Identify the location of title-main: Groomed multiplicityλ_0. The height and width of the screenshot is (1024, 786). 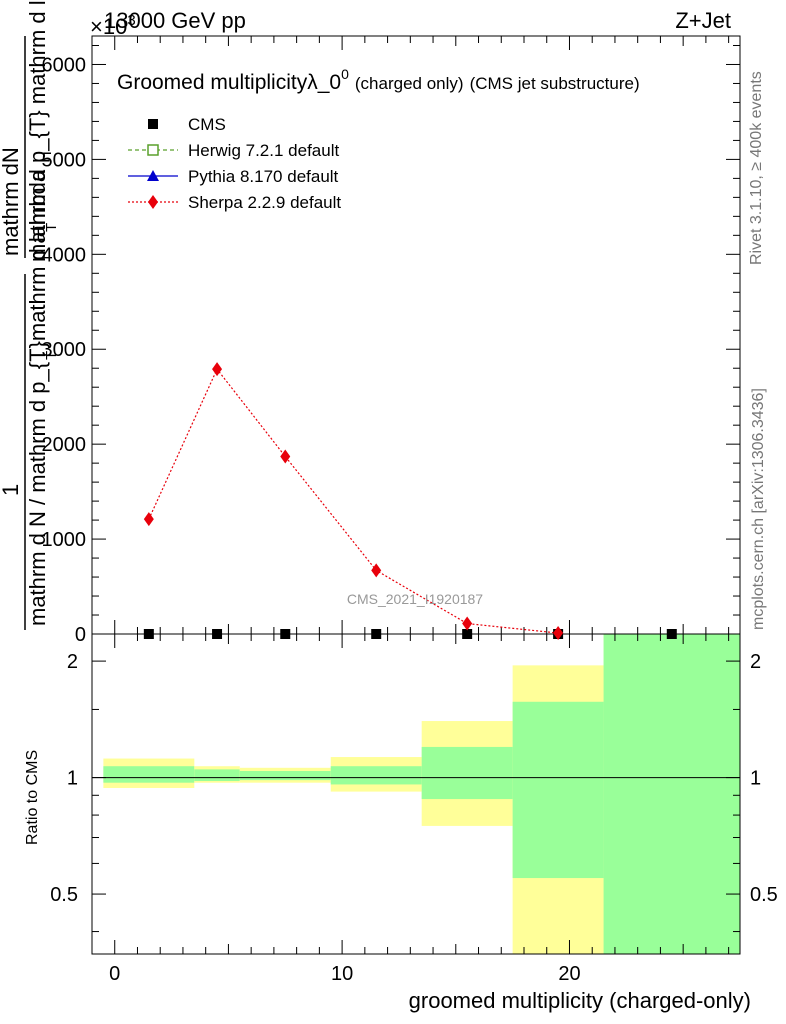
(229, 82).